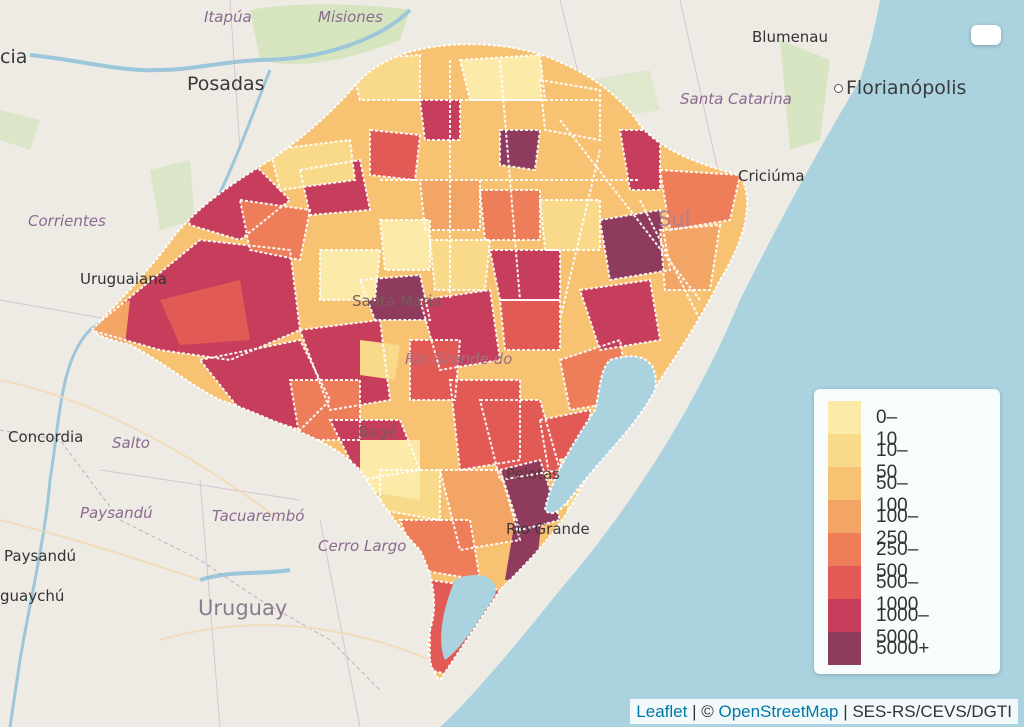  Describe the element at coordinates (548, 529) in the screenshot. I see `label-rio-grande: Rio Grande` at that location.